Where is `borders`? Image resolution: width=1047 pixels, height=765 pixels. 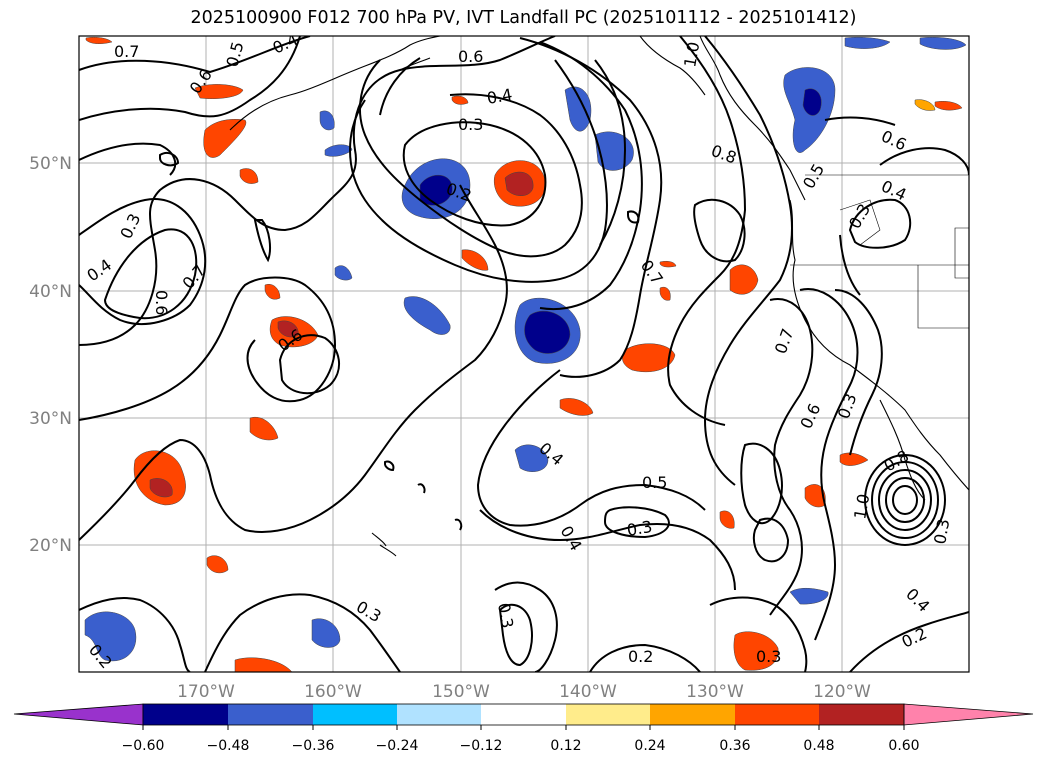
borders is located at coordinates (879, 251).